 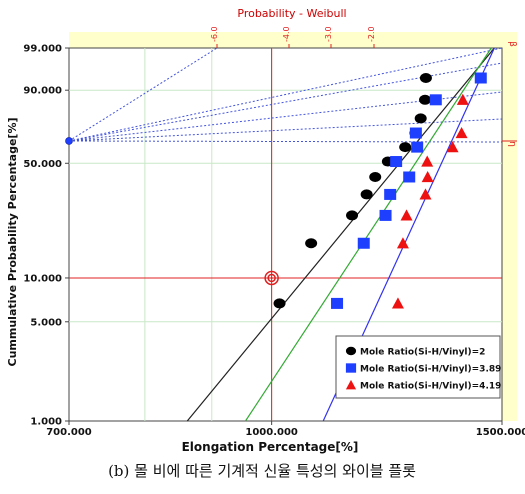 What do you see at coordinates (422, 353) in the screenshot?
I see `legend-label-1: Mole Ratio(Si-H/Vinyl)=2` at bounding box center [422, 353].